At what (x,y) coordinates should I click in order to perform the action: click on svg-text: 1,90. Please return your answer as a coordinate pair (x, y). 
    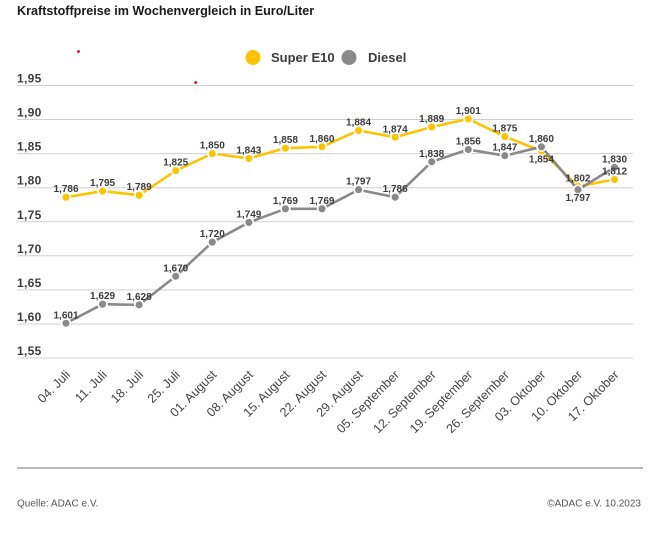
    Looking at the image, I should click on (29, 113).